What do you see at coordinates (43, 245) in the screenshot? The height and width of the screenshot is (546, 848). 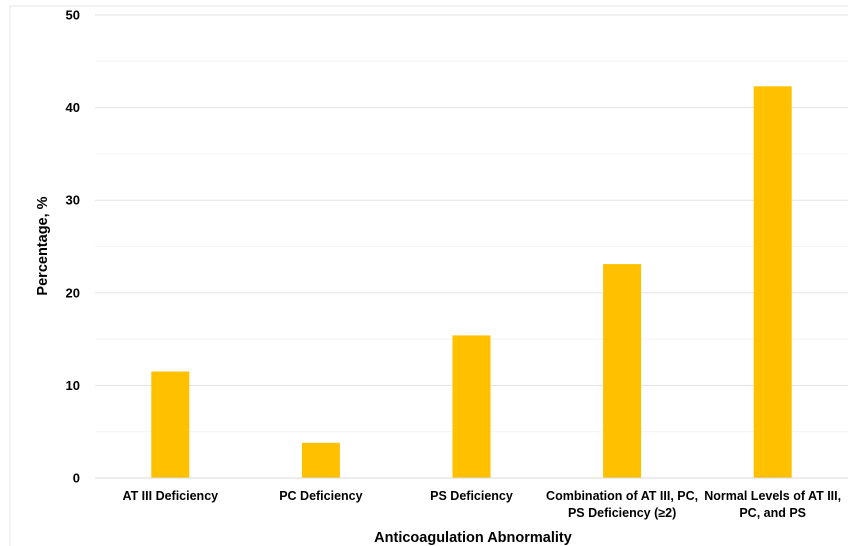 I see `y-axis-title: Percentage, %` at bounding box center [43, 245].